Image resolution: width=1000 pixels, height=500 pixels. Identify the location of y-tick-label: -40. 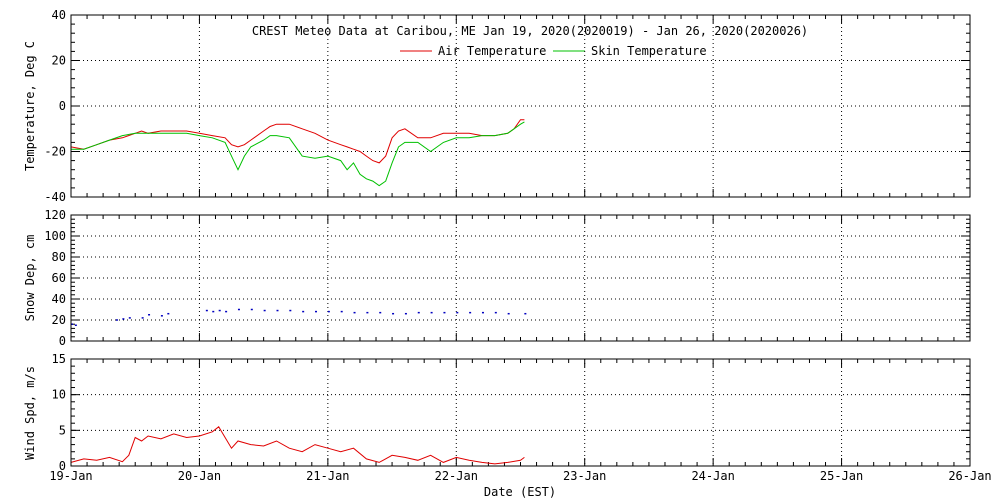
(55, 197).